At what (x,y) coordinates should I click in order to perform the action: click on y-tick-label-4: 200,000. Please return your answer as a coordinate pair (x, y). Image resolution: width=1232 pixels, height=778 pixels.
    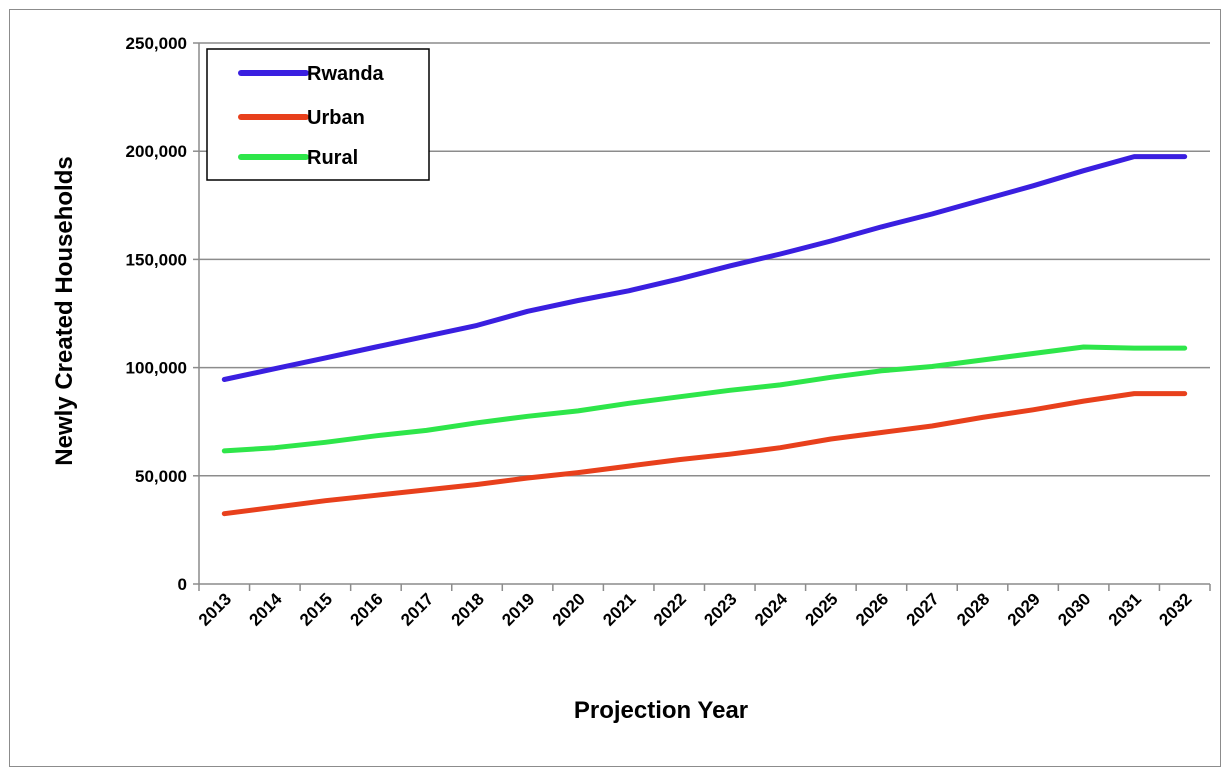
    Looking at the image, I should click on (156, 151).